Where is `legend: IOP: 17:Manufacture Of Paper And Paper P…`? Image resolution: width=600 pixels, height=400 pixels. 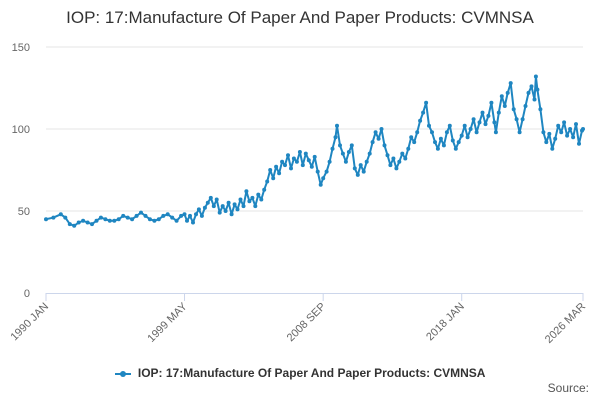 legend: IOP: 17:Manufacture Of Paper And Paper P… is located at coordinates (300, 373).